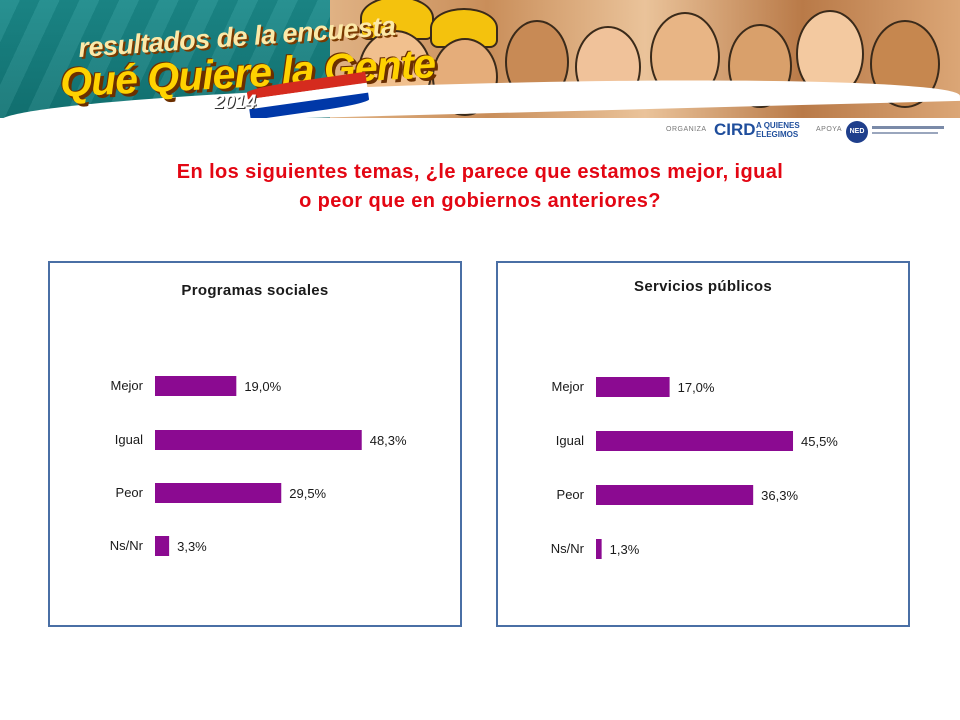  Describe the element at coordinates (625, 549) in the screenshot. I see `value-label-nsnr: 1,3%` at that location.